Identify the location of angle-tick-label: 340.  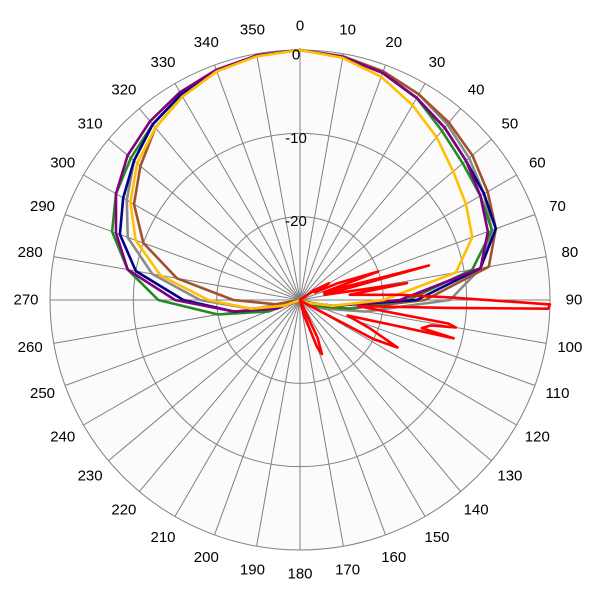
(206, 42).